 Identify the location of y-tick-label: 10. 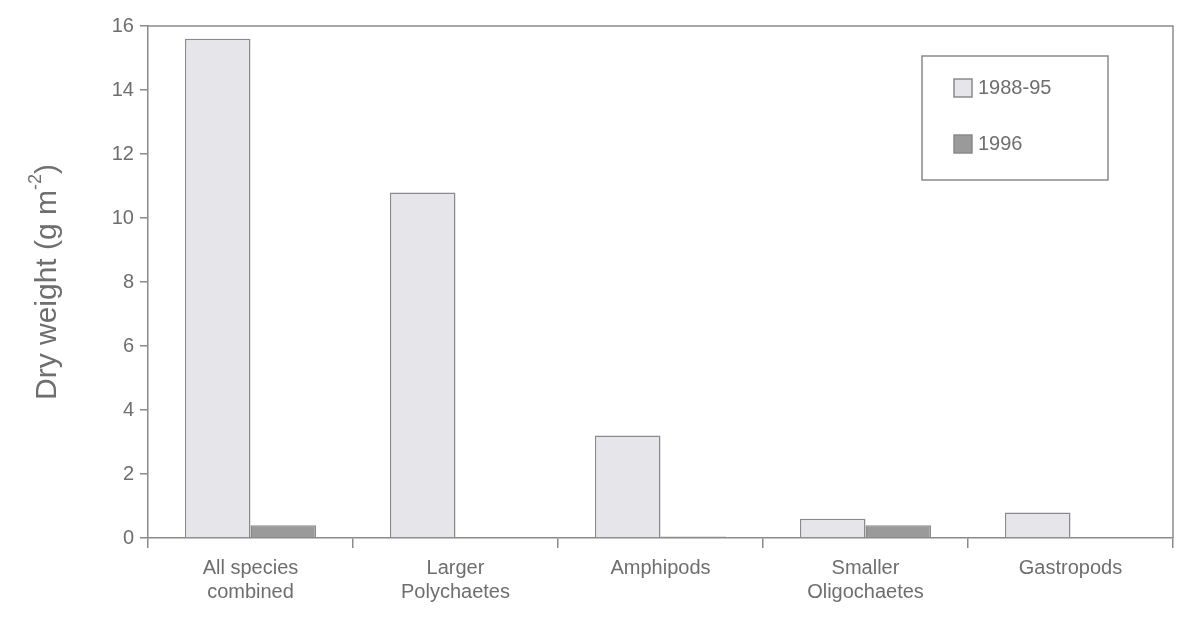
(122, 216).